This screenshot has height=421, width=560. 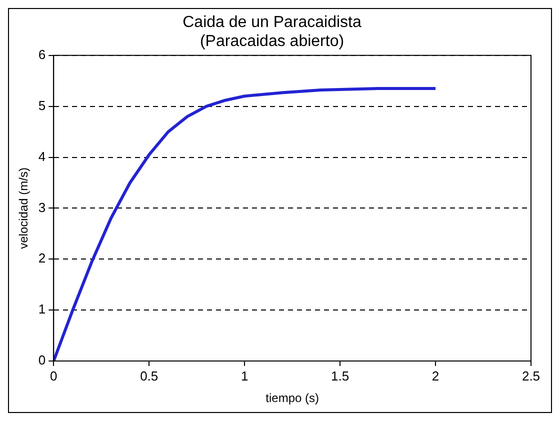 I want to click on y-tick-label: 5, so click(x=42, y=105).